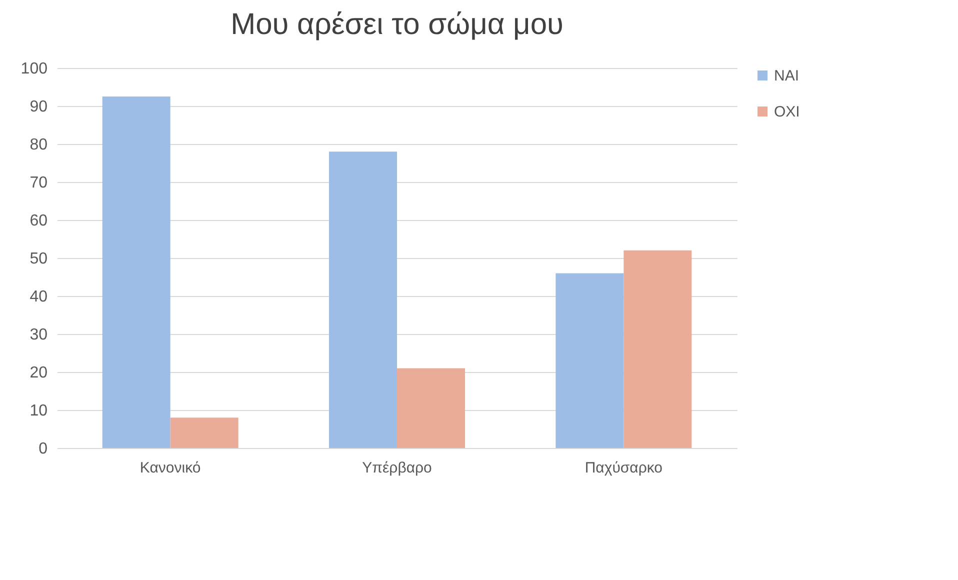  I want to click on x-tick-label: Υπέρβαρο, so click(397, 468).